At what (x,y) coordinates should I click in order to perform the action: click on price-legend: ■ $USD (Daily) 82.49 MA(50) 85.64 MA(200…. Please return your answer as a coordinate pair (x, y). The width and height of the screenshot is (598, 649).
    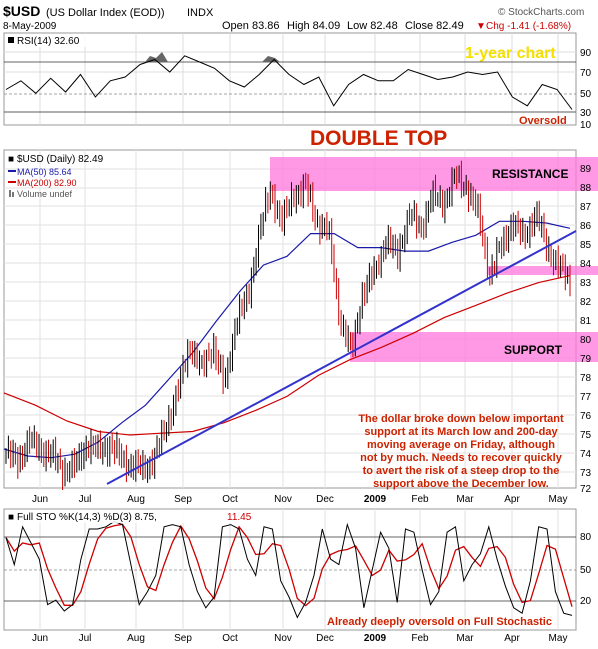
    Looking at the image, I should click on (56, 176).